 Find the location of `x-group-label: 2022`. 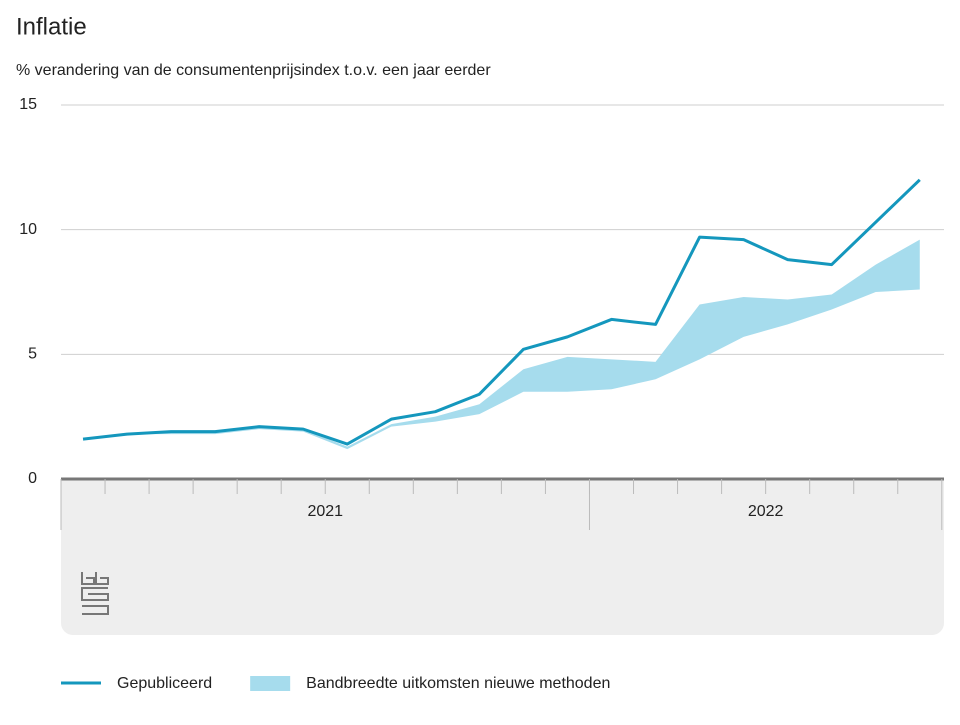

x-group-label: 2022 is located at coordinates (766, 511).